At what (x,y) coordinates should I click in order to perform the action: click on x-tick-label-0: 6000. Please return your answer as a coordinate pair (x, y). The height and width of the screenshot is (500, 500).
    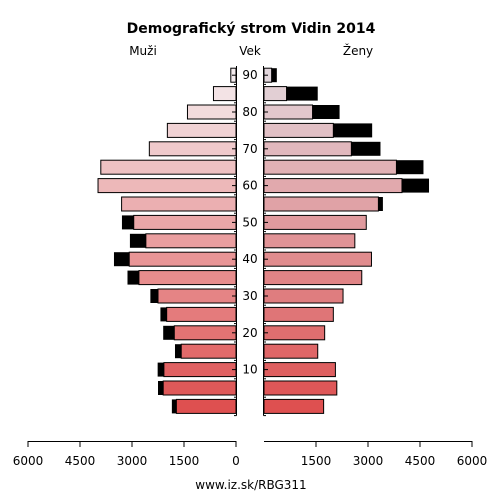
    Looking at the image, I should click on (28, 461).